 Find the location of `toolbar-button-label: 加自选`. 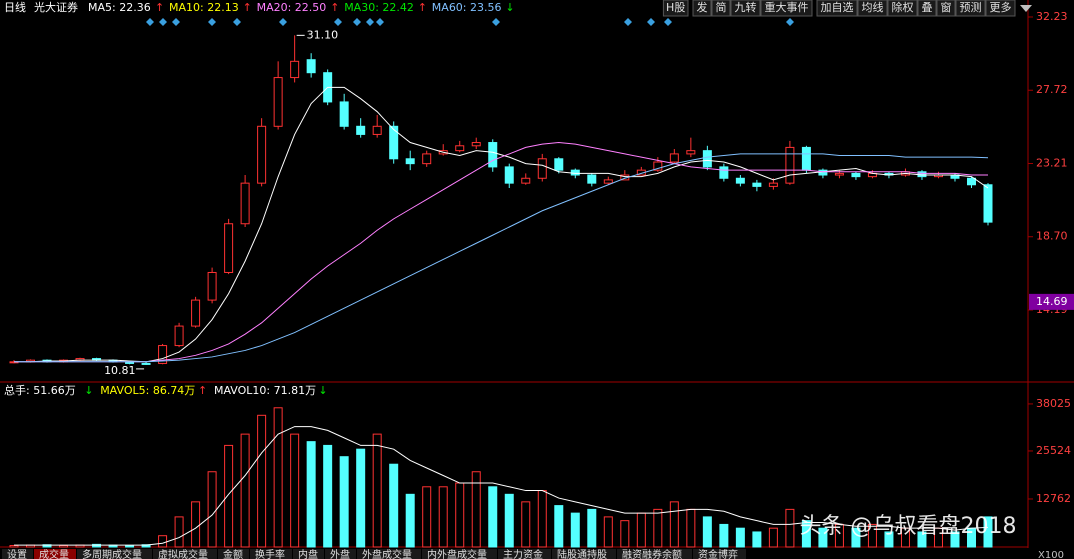

toolbar-button-label: 加自选 is located at coordinates (837, 7).